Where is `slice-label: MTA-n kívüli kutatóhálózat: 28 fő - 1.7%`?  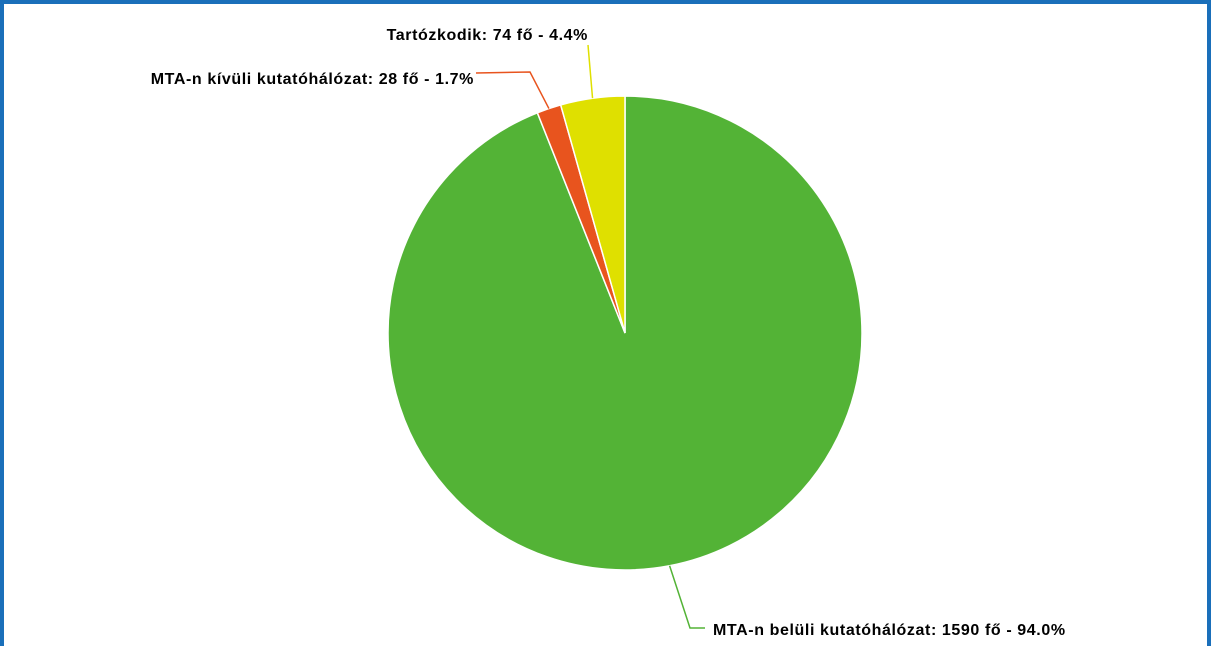 slice-label: MTA-n kívüli kutatóhálózat: 28 fő - 1.7% is located at coordinates (312, 79).